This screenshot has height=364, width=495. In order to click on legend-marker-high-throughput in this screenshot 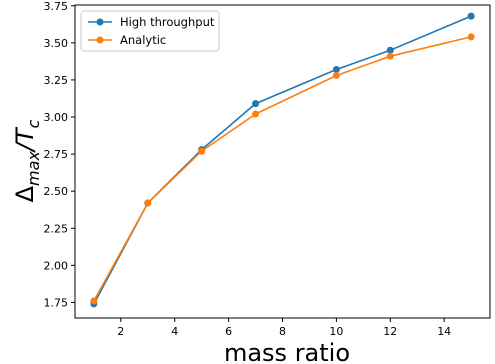, I will do `click(100, 22)`.